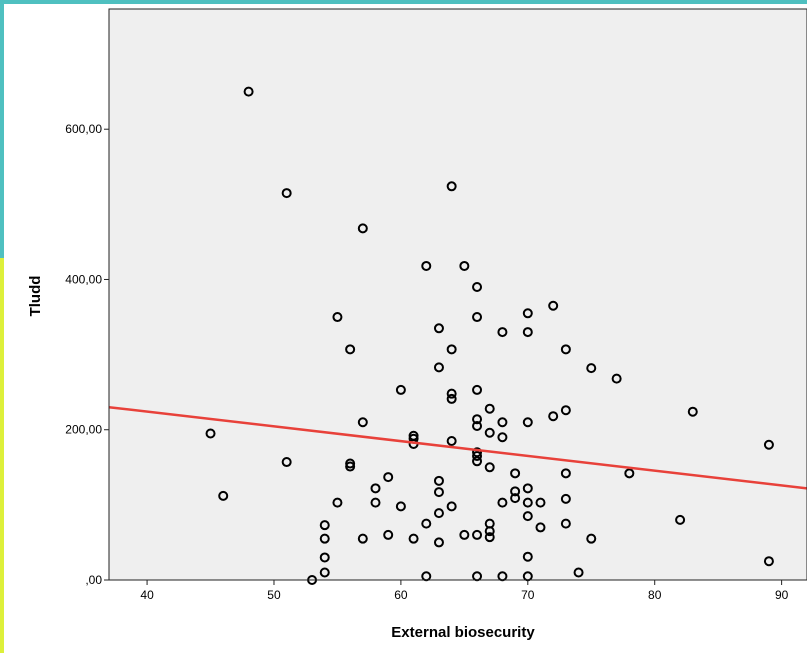 The height and width of the screenshot is (653, 807). I want to click on y-axis-ticks: ,00 200,00 400,00 600,00, so click(87, 354).